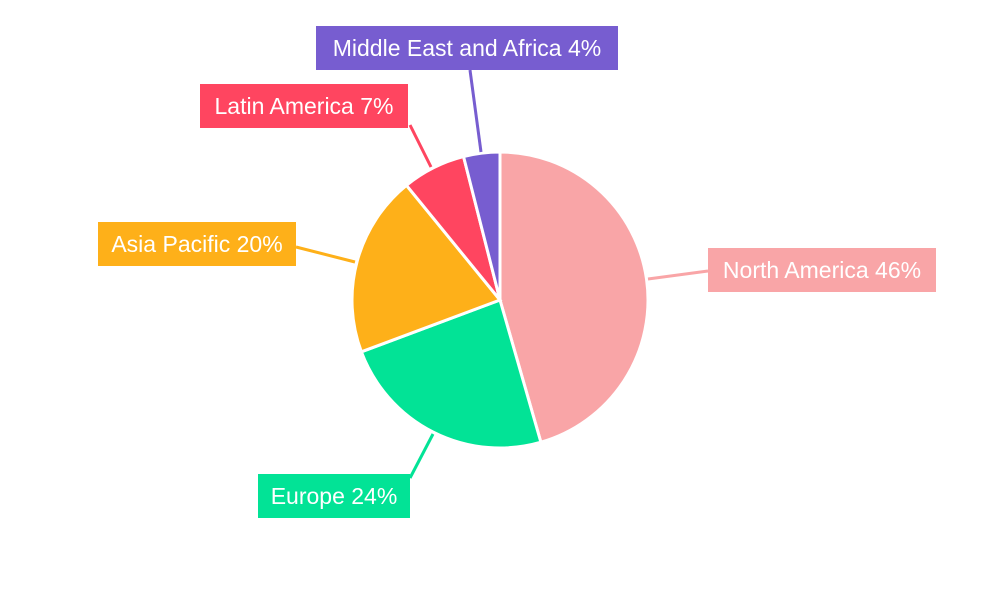 The image size is (1000, 600). Describe the element at coordinates (822, 270) in the screenshot. I see `data-label: North America 46%` at that location.